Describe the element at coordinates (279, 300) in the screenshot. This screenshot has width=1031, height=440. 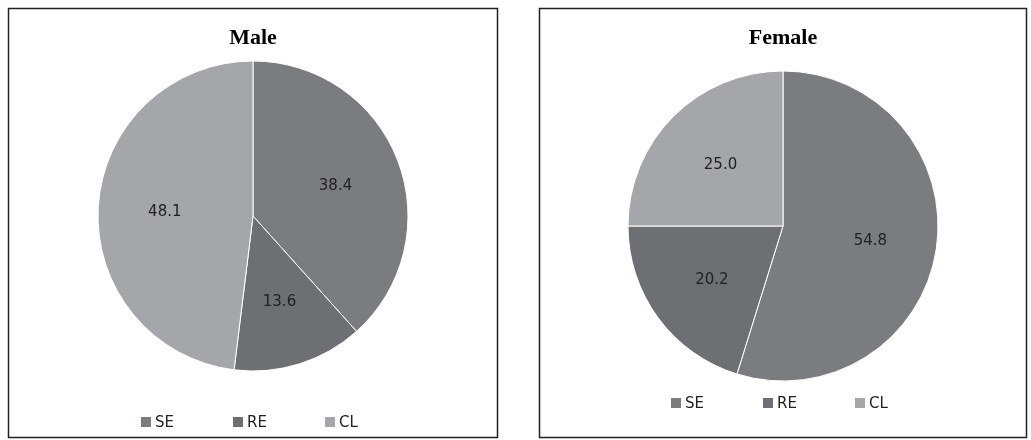
I see `data-label: 13.6` at that location.